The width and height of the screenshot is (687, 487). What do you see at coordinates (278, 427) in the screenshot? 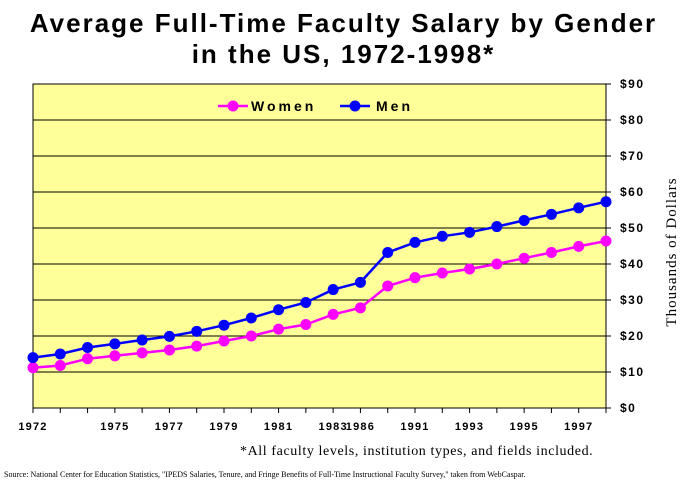
I see `x-tick-label: 1981` at bounding box center [278, 427].